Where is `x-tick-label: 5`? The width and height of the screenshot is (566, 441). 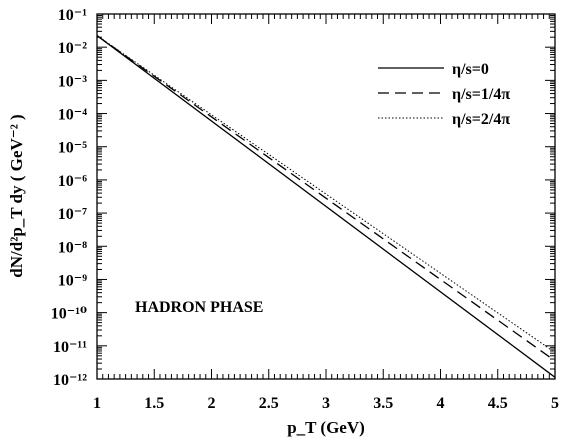
x-tick-label: 5 is located at coordinates (555, 403).